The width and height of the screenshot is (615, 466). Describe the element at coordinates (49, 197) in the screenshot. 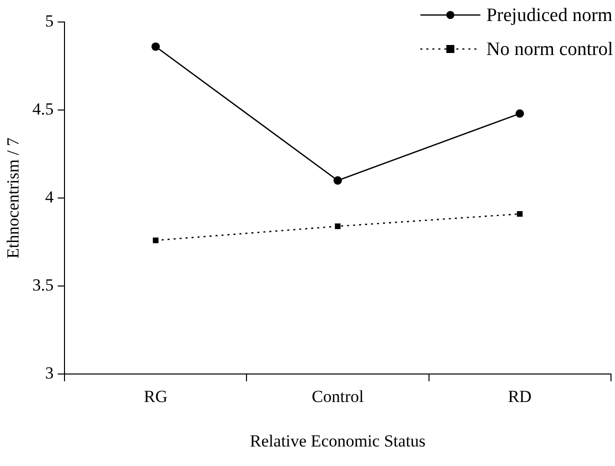

I see `y-tick-label: 4` at that location.